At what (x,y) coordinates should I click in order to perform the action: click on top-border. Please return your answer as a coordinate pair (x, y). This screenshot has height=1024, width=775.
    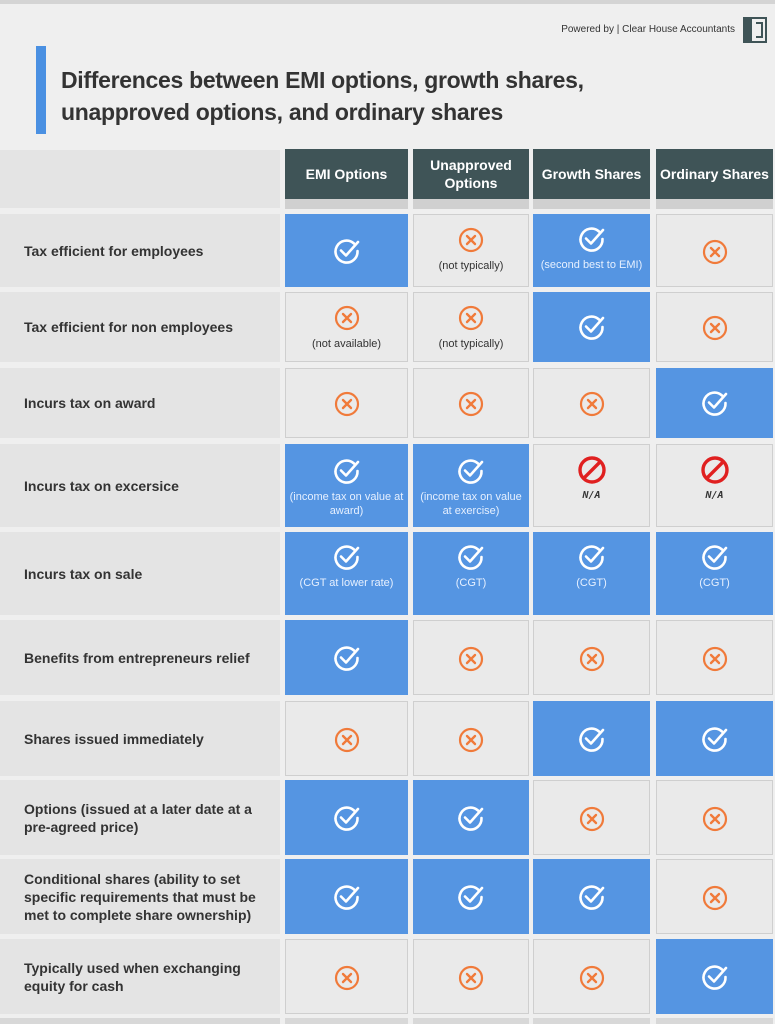
    Looking at the image, I should click on (387, 2).